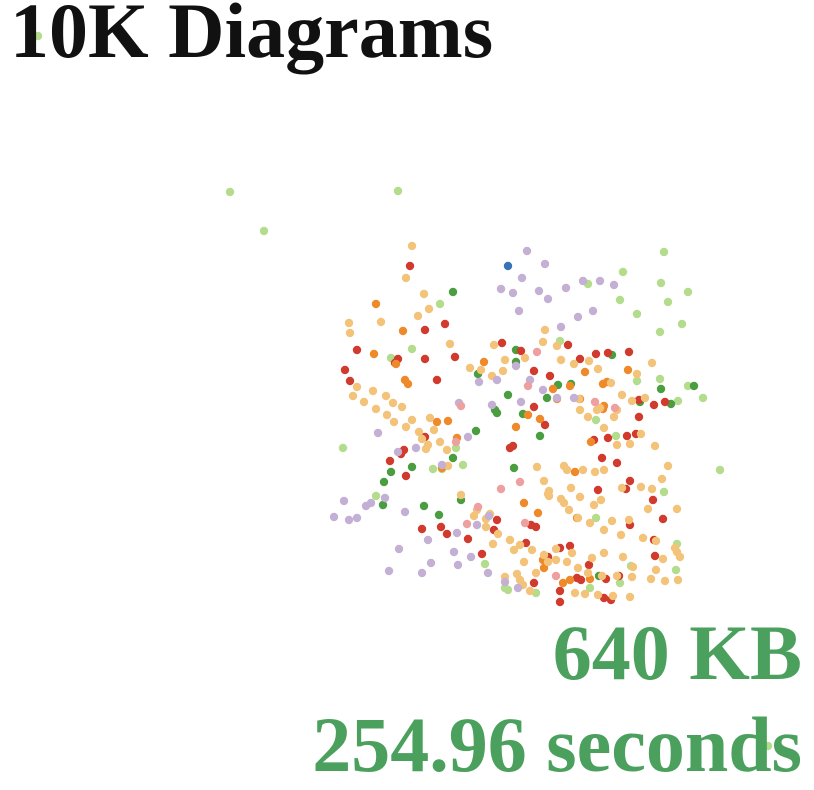 The image size is (814, 790). Describe the element at coordinates (677, 652) in the screenshot. I see `file-size-stat: 640 KB` at that location.